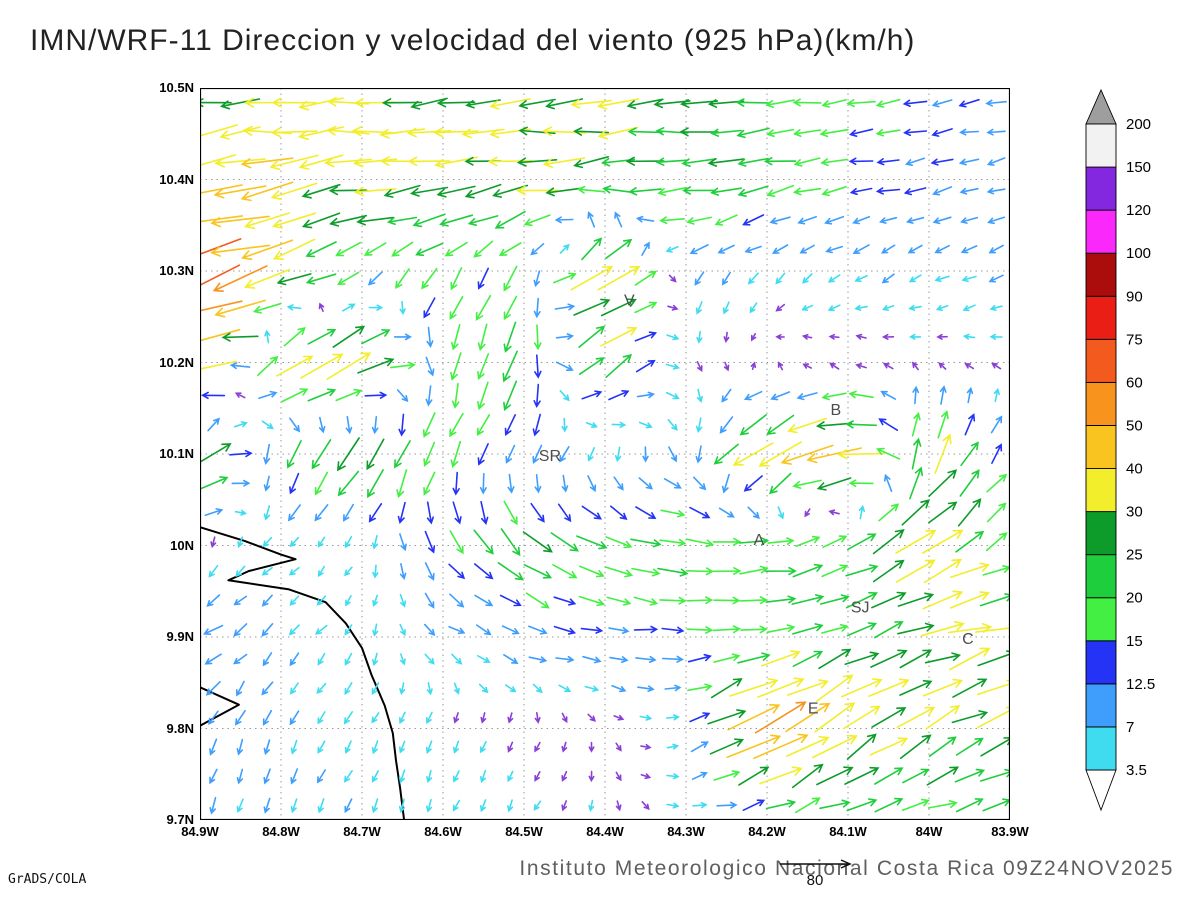 The height and width of the screenshot is (900, 1200). Describe the element at coordinates (200, 831) in the screenshot. I see `x-axis-tick: 84.9W` at that location.